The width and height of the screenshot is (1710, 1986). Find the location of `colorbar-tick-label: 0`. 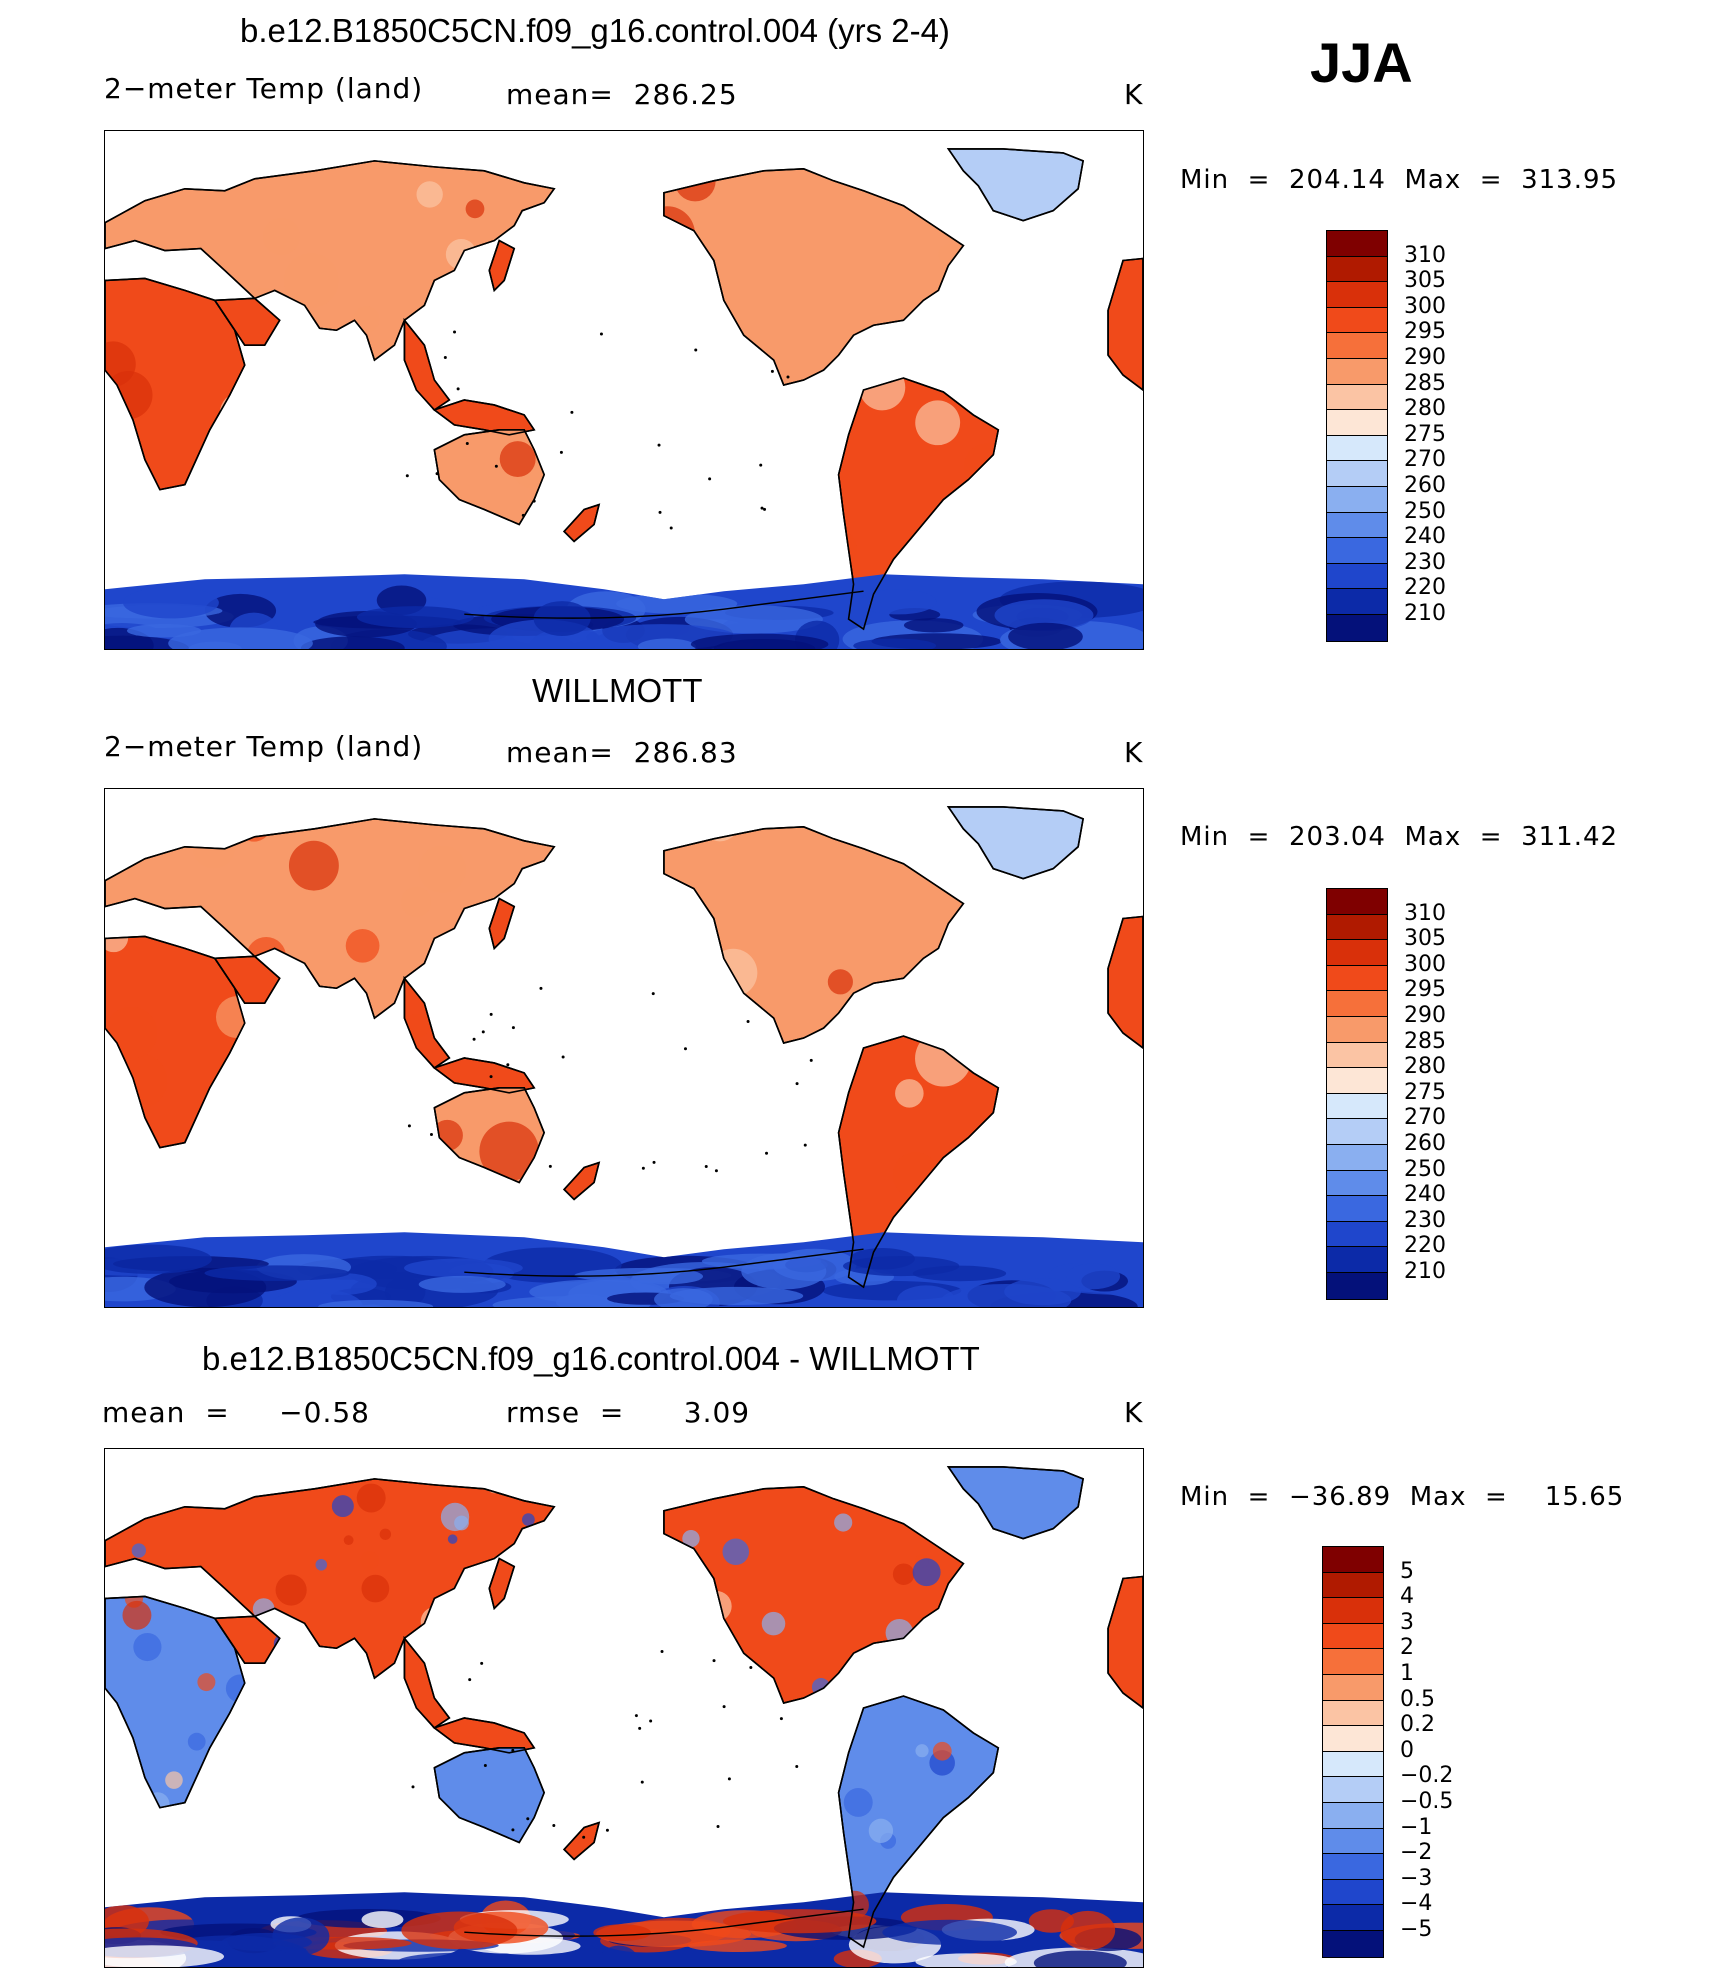

colorbar-tick-label: 0 is located at coordinates (1407, 1750).